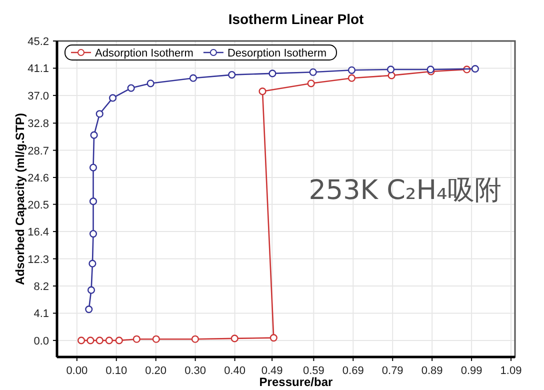 The width and height of the screenshot is (544, 390). I want to click on annotation: 253K C₂H₄吸附, so click(405, 190).